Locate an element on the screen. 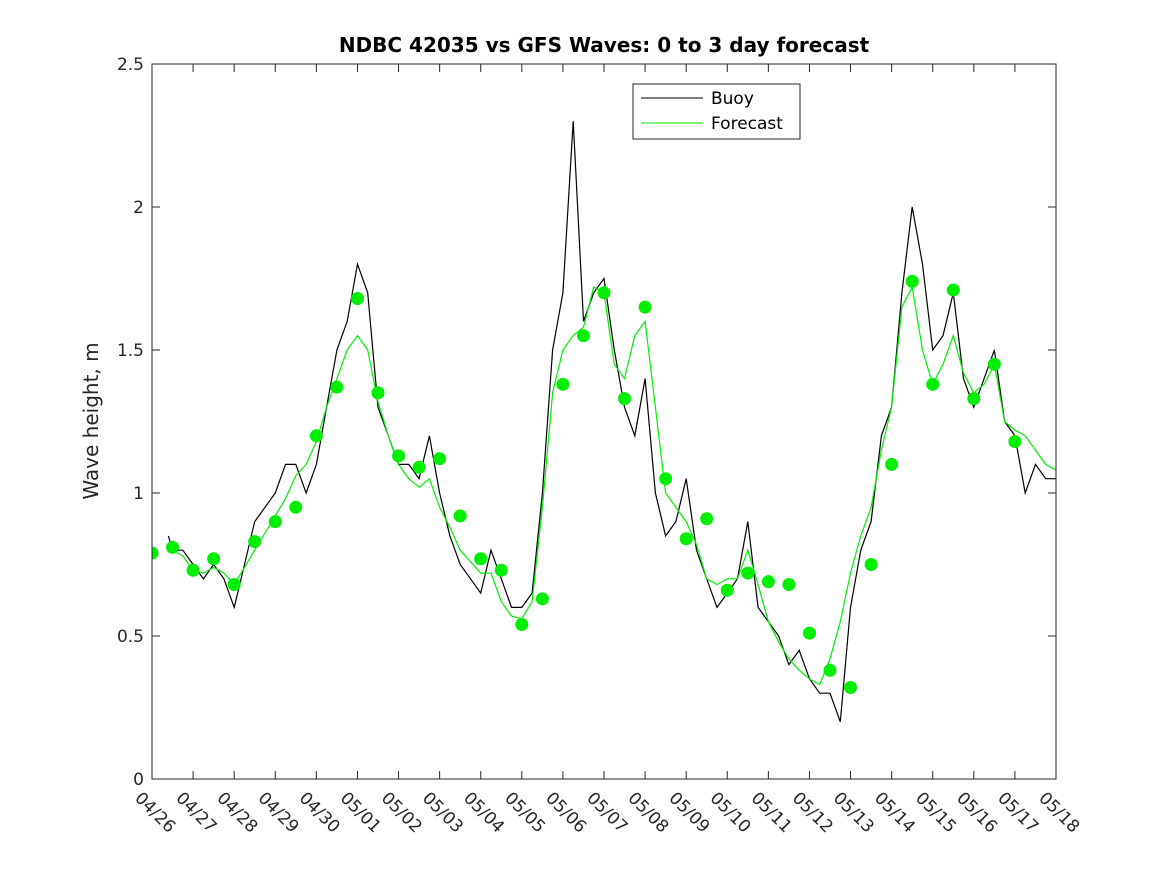 The width and height of the screenshot is (1167, 875). legend-forecast-label: Forecast is located at coordinates (747, 124).